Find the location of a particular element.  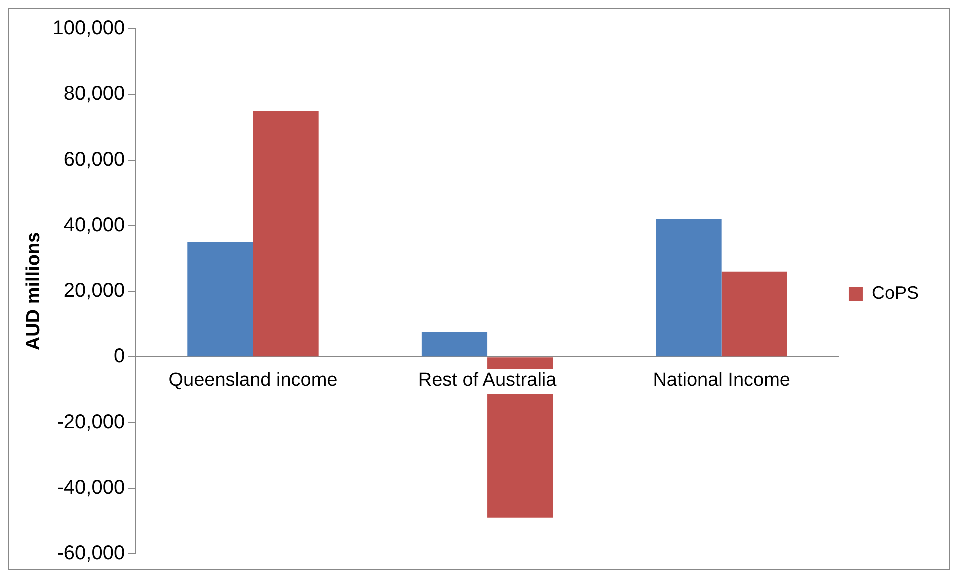

legend-label: CoPS is located at coordinates (896, 292).